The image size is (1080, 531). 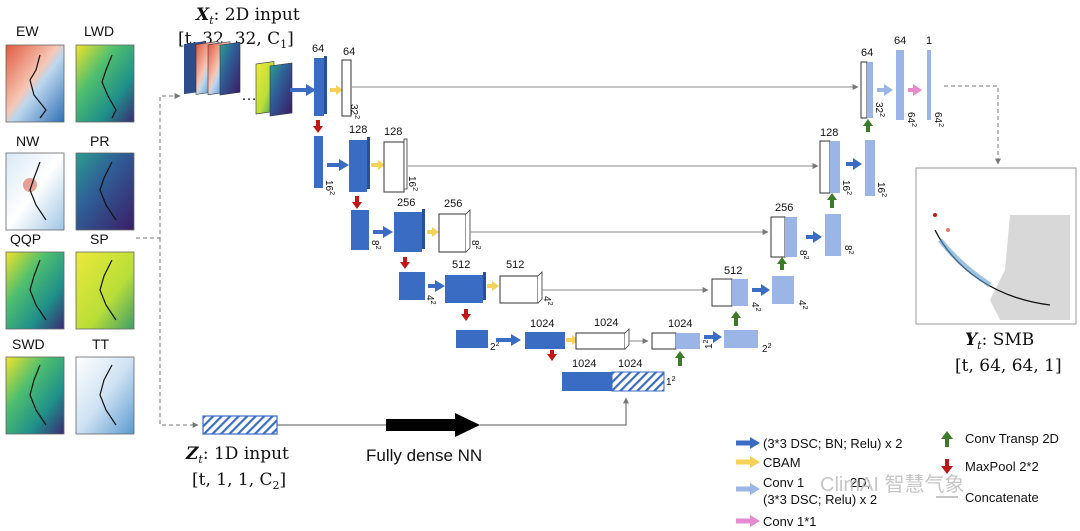 I want to click on bottleneck-ch-right: 1024, so click(x=630, y=364).